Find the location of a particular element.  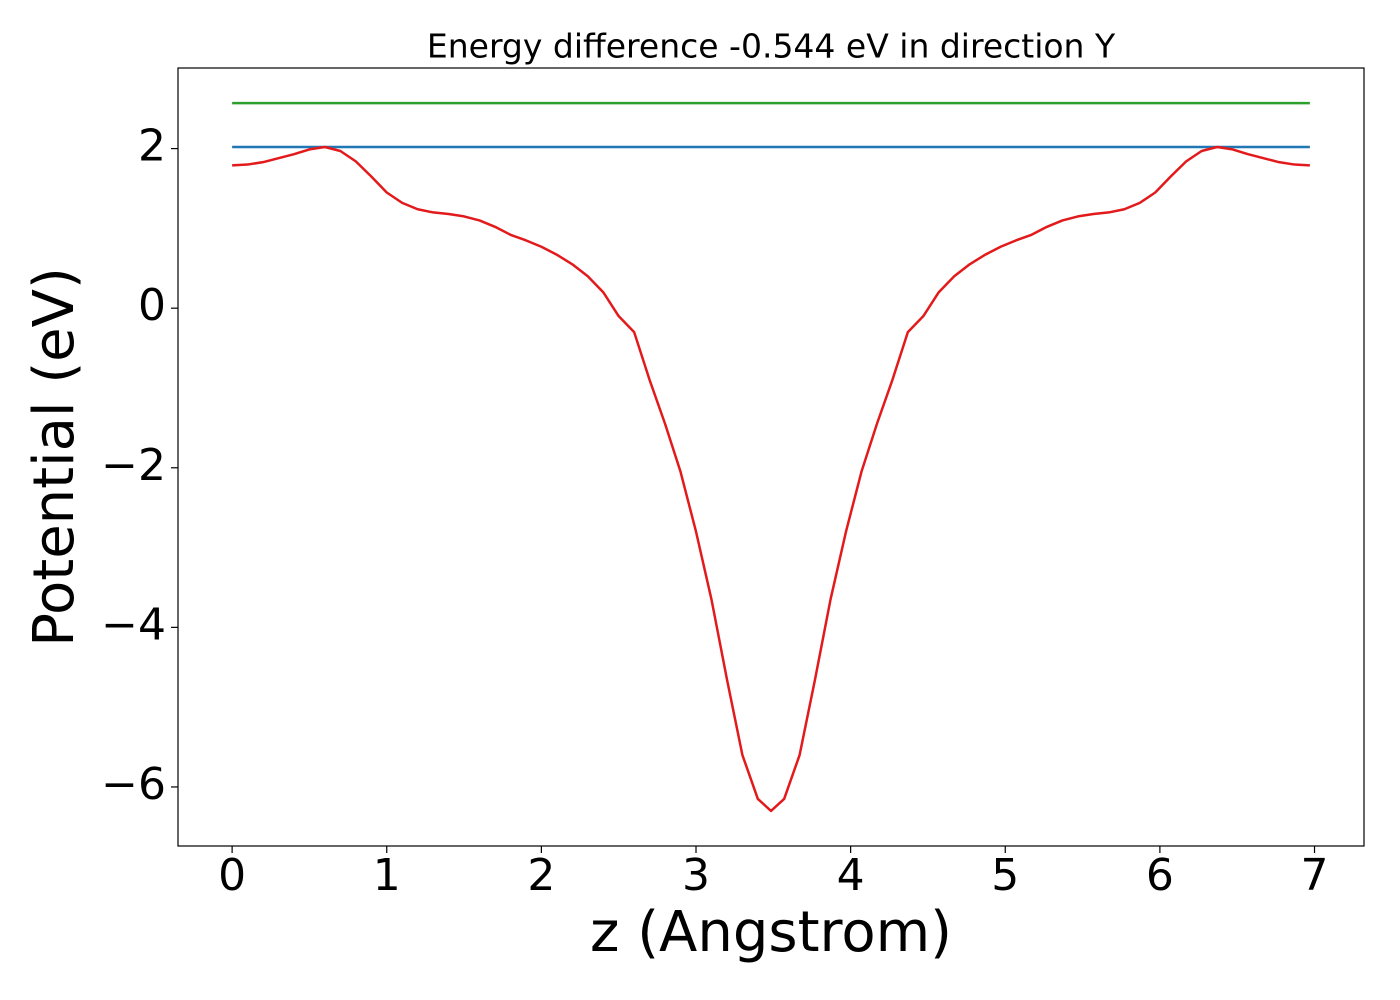

y-axis-label: Potential (eV) is located at coordinates (54, 457).